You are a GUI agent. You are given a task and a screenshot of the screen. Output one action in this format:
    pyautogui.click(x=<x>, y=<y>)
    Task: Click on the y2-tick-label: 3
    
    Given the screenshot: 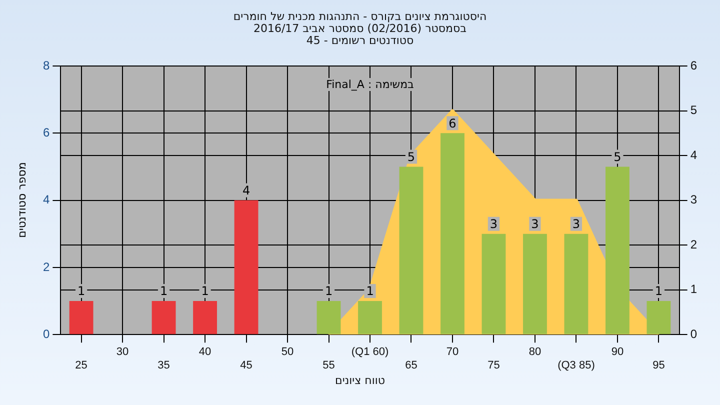 What is the action you would take?
    pyautogui.click(x=694, y=199)
    